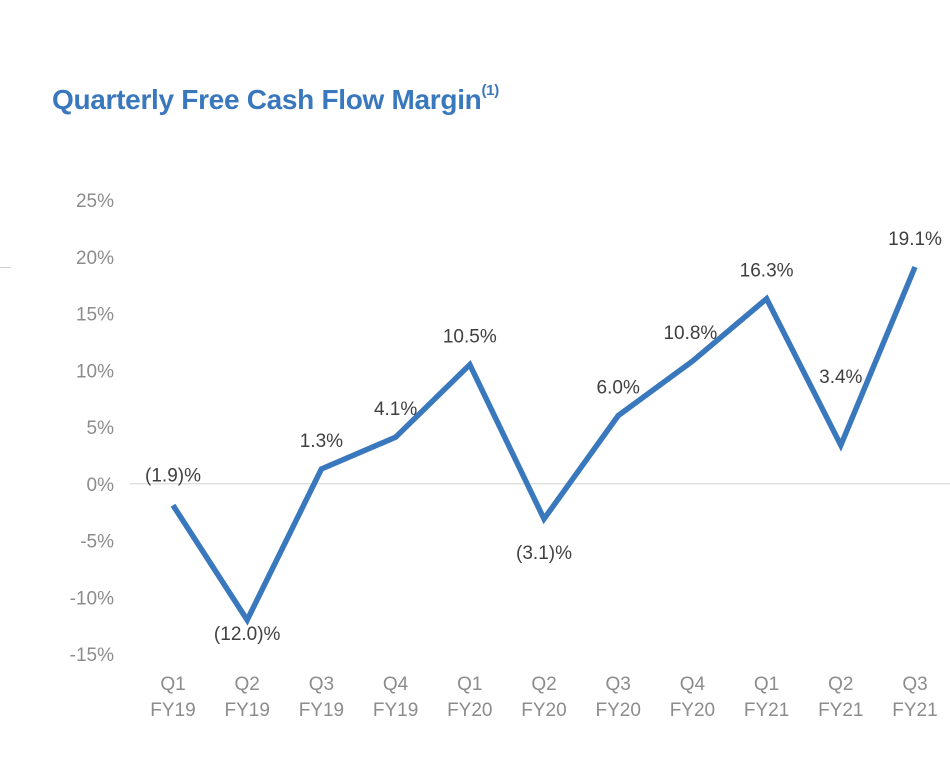  What do you see at coordinates (490, 90) in the screenshot?
I see `chart-title-footnote: (1)` at bounding box center [490, 90].